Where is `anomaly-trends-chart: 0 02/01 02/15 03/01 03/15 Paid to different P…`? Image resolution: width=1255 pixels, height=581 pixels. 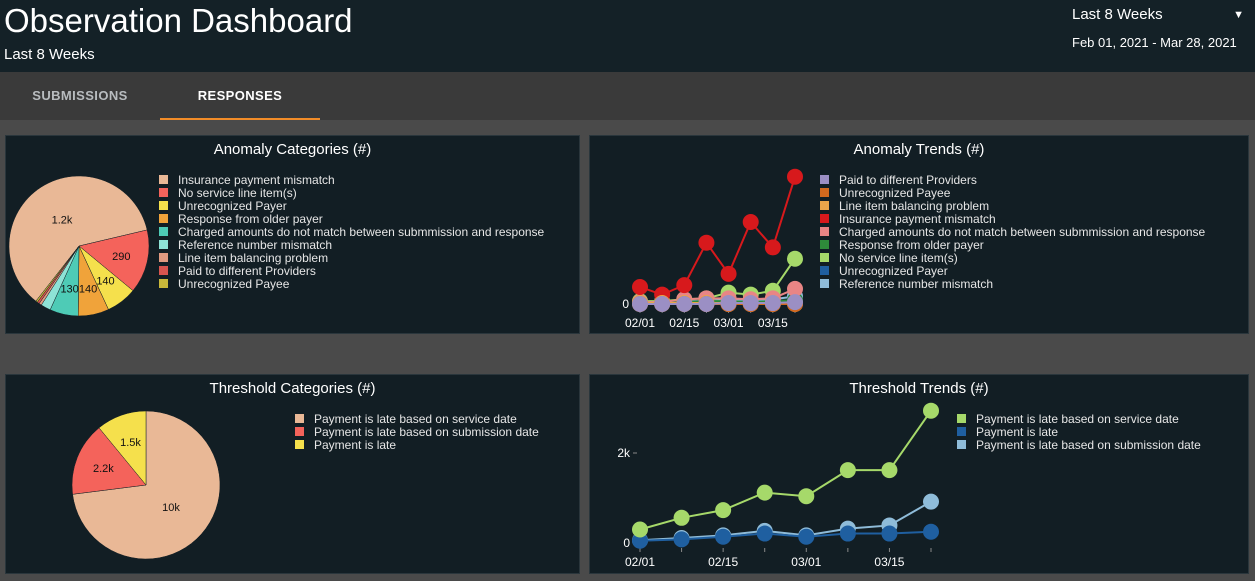
anomaly-trends-chart: 0 02/01 02/15 03/01 03/15 Paid to different P… is located at coordinates (914, 249).